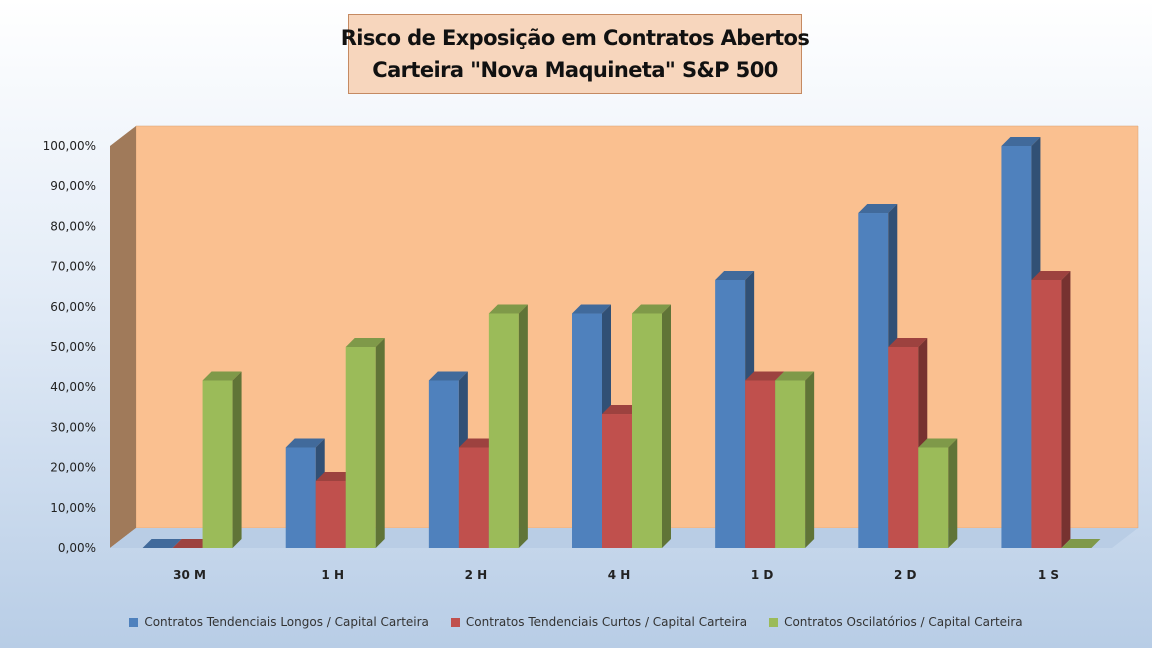 The width and height of the screenshot is (1152, 648). What do you see at coordinates (619, 575) in the screenshot?
I see `x-category-label: 4 H` at bounding box center [619, 575].